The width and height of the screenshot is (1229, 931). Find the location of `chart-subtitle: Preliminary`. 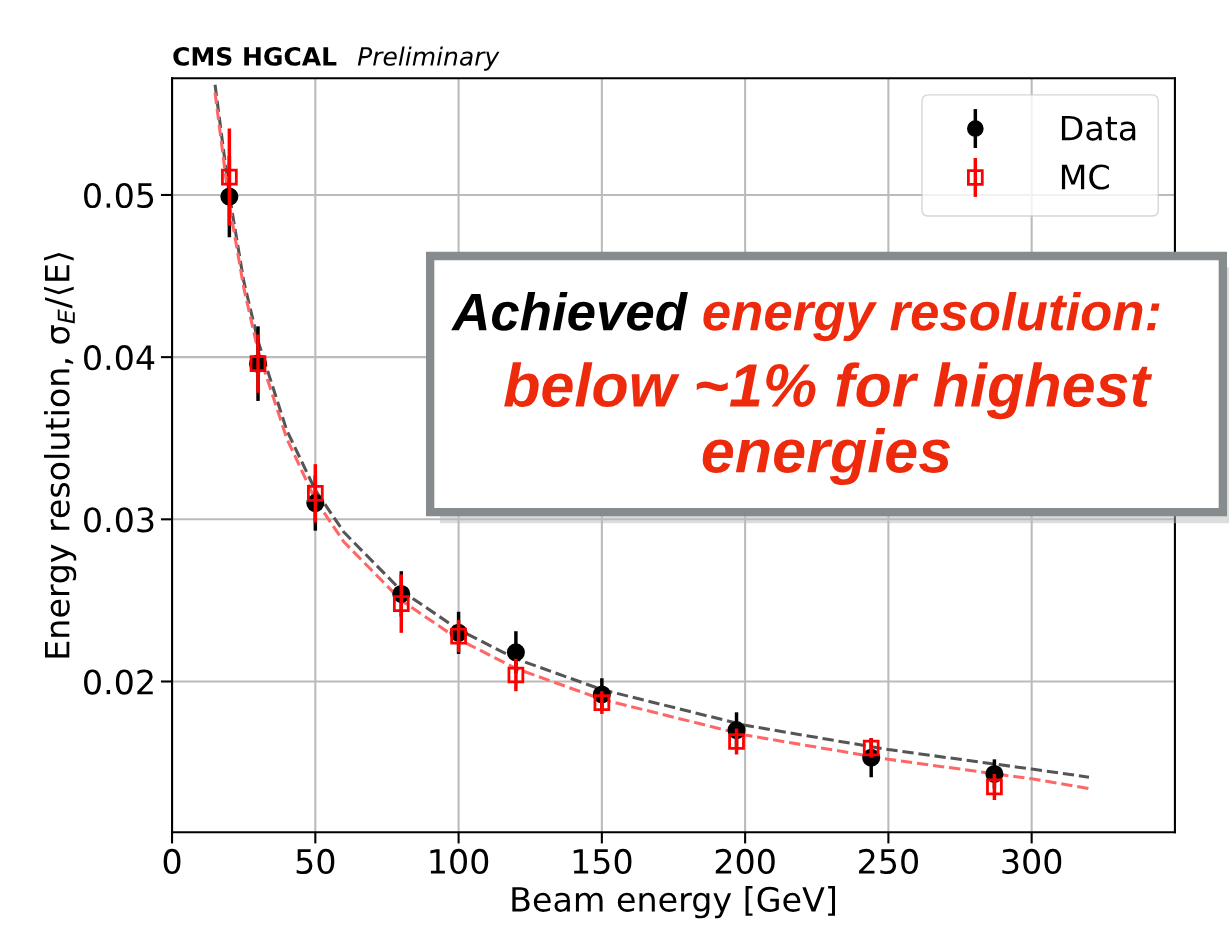

chart-subtitle: Preliminary is located at coordinates (428, 58).